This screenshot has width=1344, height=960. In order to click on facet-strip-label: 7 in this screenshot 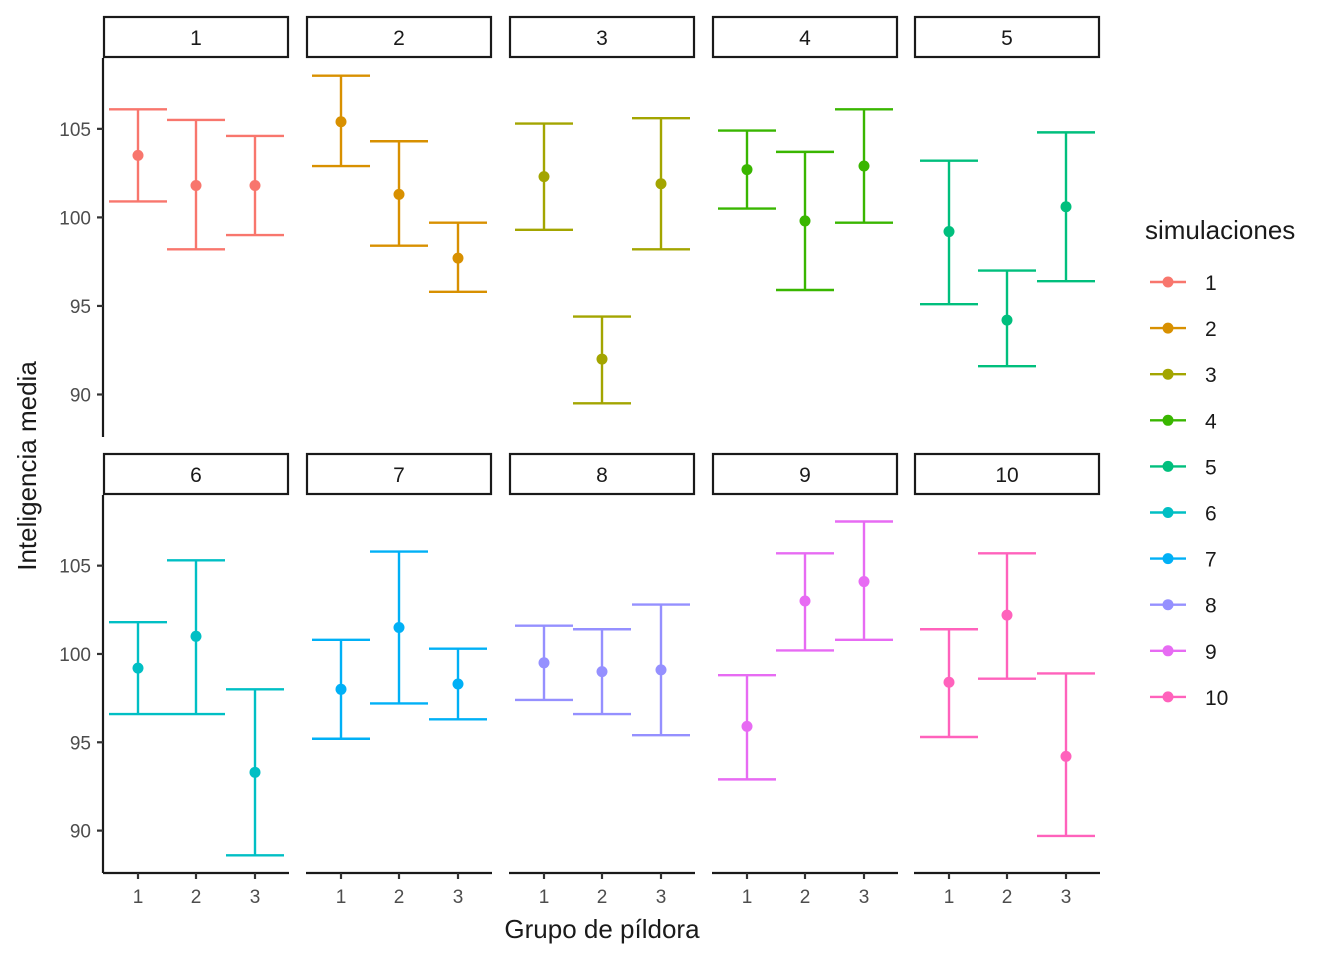, I will do `click(399, 475)`.